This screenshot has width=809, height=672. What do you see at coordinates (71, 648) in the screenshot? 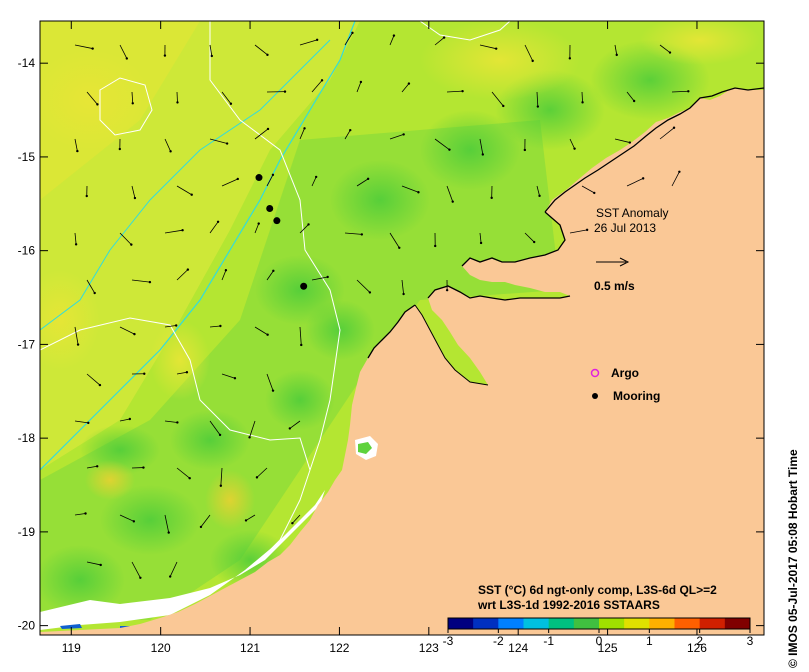
I see `x-tick-label: 119` at bounding box center [71, 648].